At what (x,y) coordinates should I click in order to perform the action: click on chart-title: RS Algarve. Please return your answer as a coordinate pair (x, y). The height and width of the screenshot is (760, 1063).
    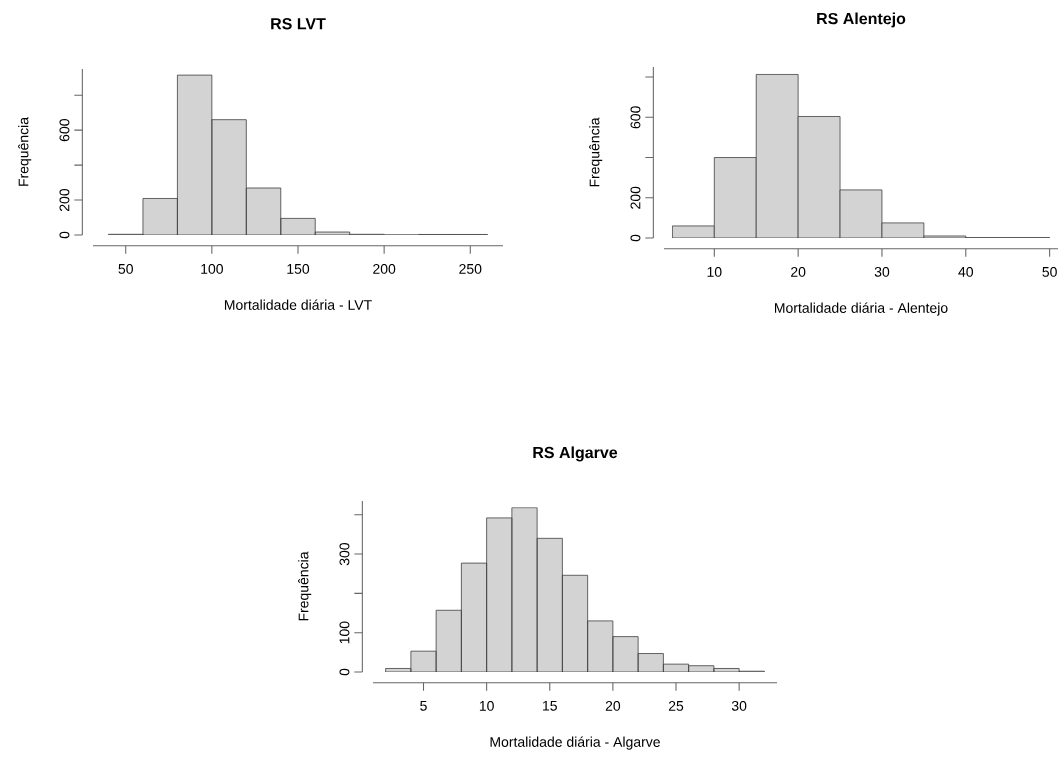
    Looking at the image, I should click on (575, 454).